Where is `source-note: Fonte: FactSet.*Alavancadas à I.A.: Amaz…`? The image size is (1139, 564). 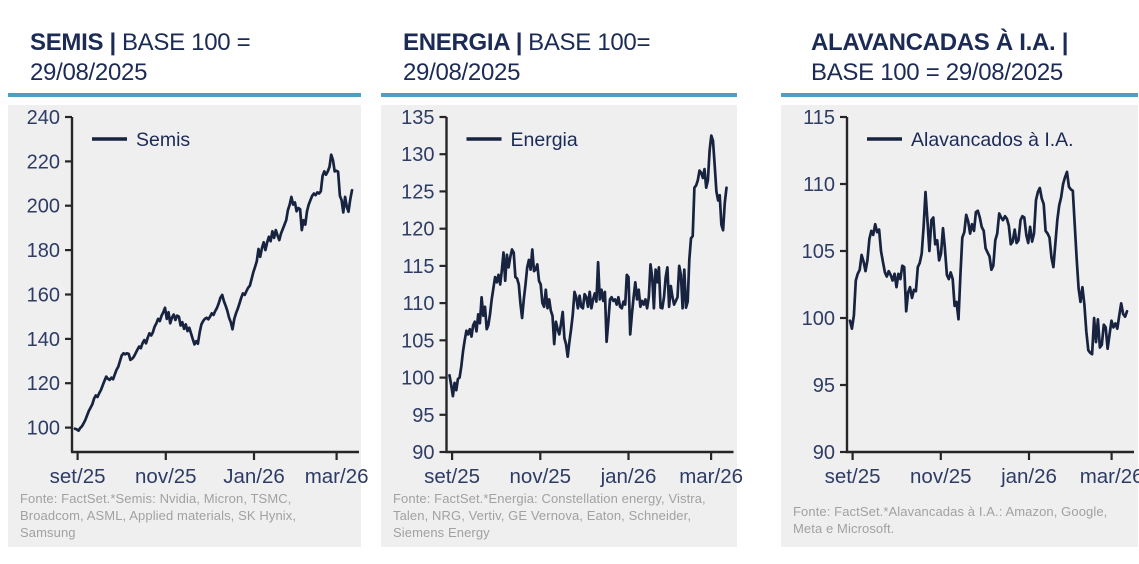 source-note: Fonte: FactSet.*Alavancadas à I.A.: Amaz… is located at coordinates (950, 520).